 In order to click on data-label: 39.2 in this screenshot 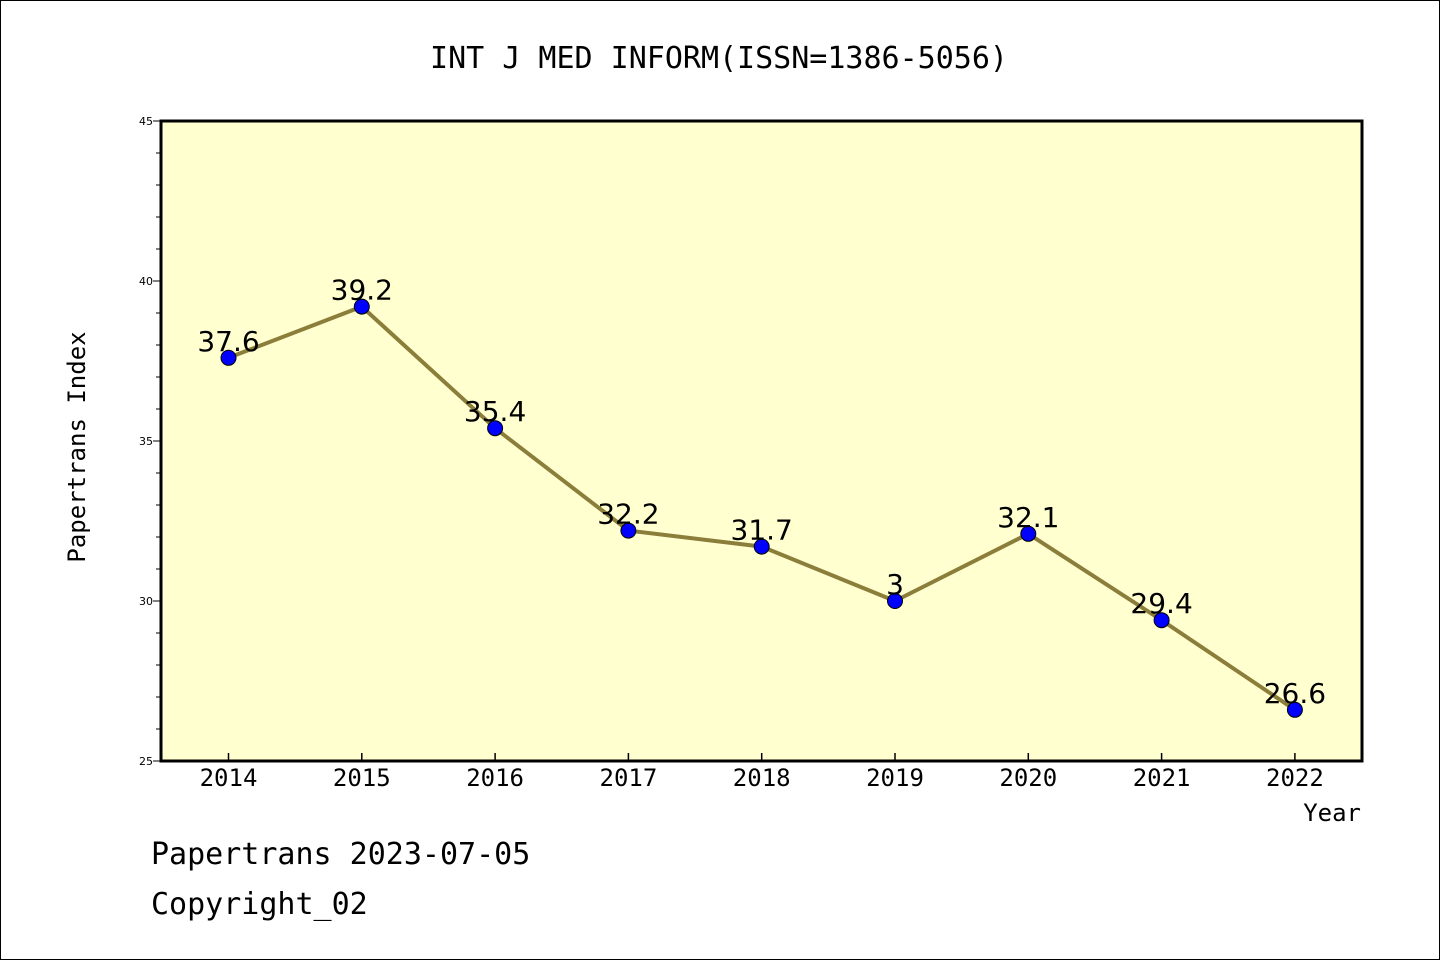, I will do `click(362, 290)`.